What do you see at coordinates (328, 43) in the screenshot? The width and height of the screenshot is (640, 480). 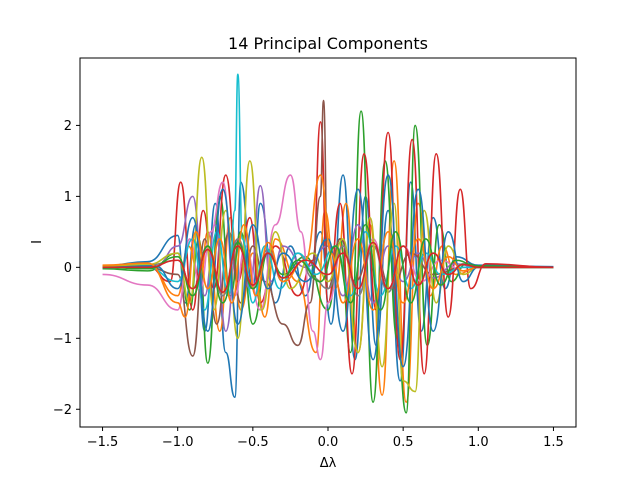 I see `chart-title: 14 Principal Components` at bounding box center [328, 43].